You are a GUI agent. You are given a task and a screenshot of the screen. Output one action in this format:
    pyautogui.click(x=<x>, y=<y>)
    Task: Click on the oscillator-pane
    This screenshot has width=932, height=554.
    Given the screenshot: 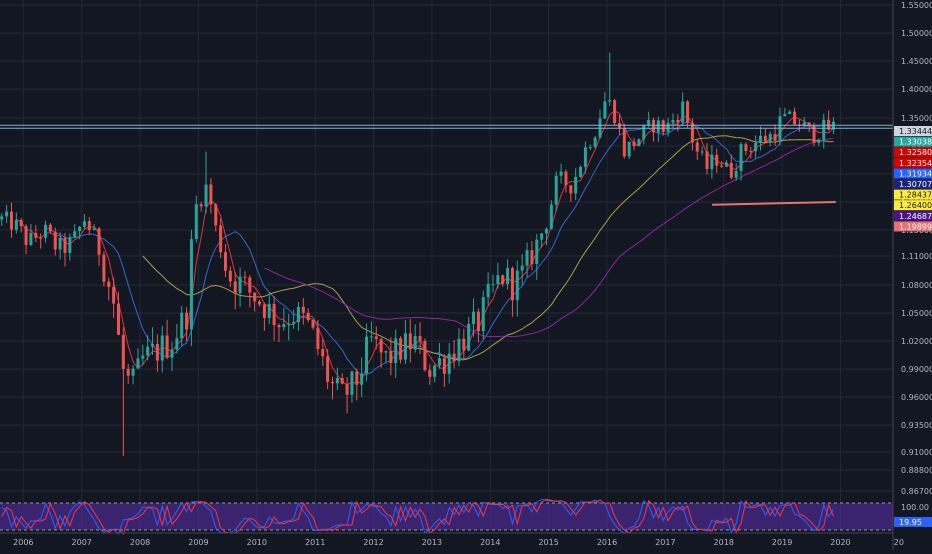 What is the action you would take?
    pyautogui.click(x=446, y=516)
    